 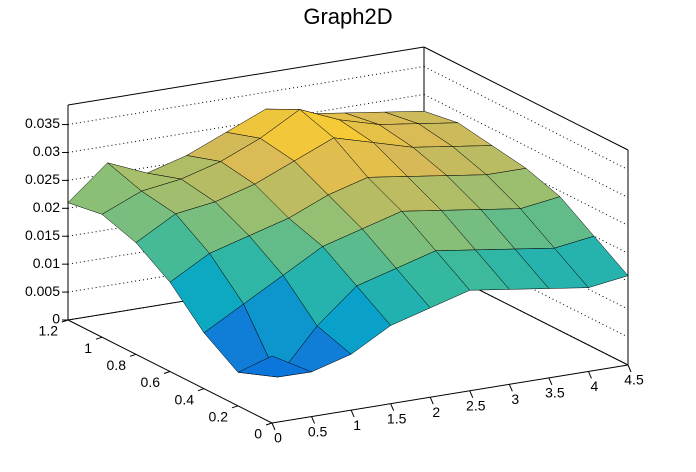 What do you see at coordinates (397, 418) in the screenshot?
I see `x-tick-label: 1.5` at bounding box center [397, 418].